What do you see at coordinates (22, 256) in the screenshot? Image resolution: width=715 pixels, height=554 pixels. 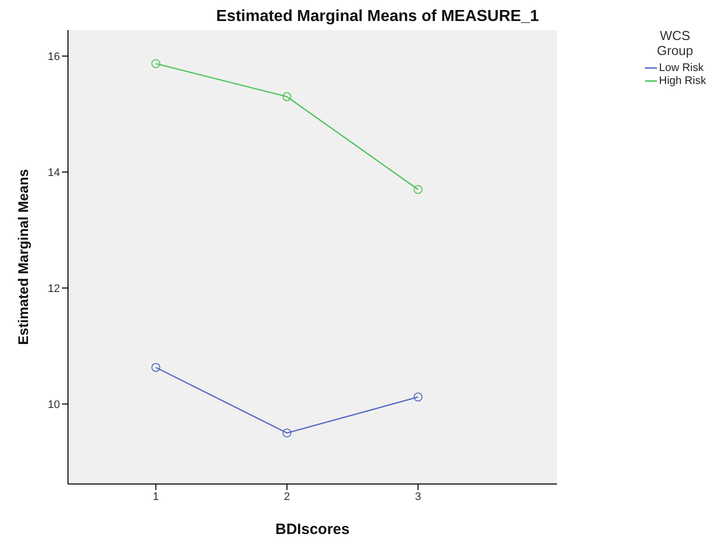 I see `y-axis-title: Estimated Marginal Means` at bounding box center [22, 256].